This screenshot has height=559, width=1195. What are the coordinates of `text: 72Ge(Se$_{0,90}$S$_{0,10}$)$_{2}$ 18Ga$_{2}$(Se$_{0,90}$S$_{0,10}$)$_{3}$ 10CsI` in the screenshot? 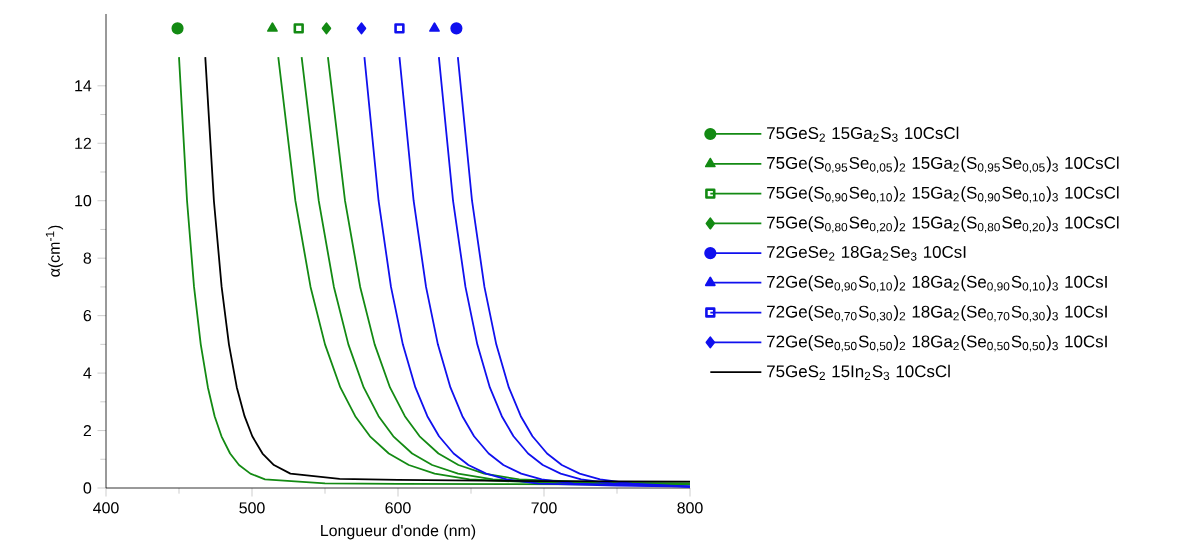 It's located at (937, 283).